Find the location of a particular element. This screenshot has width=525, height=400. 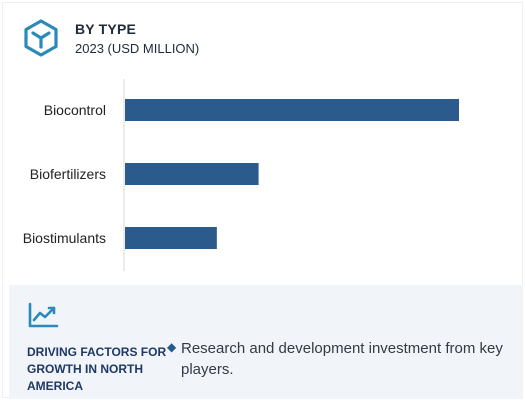

category-label: Biofertilizers is located at coordinates (68, 174).